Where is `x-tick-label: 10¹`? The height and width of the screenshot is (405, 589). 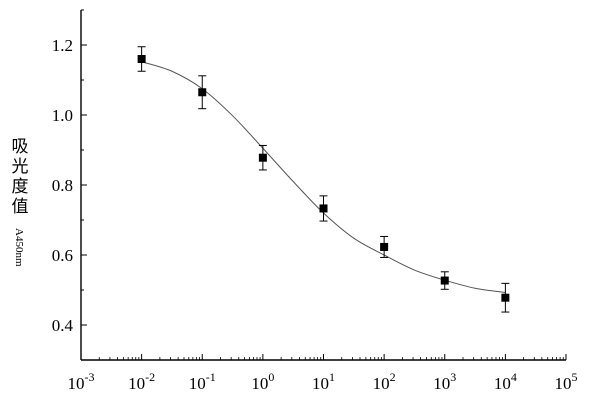
x-tick-label: 10¹ is located at coordinates (323, 381).